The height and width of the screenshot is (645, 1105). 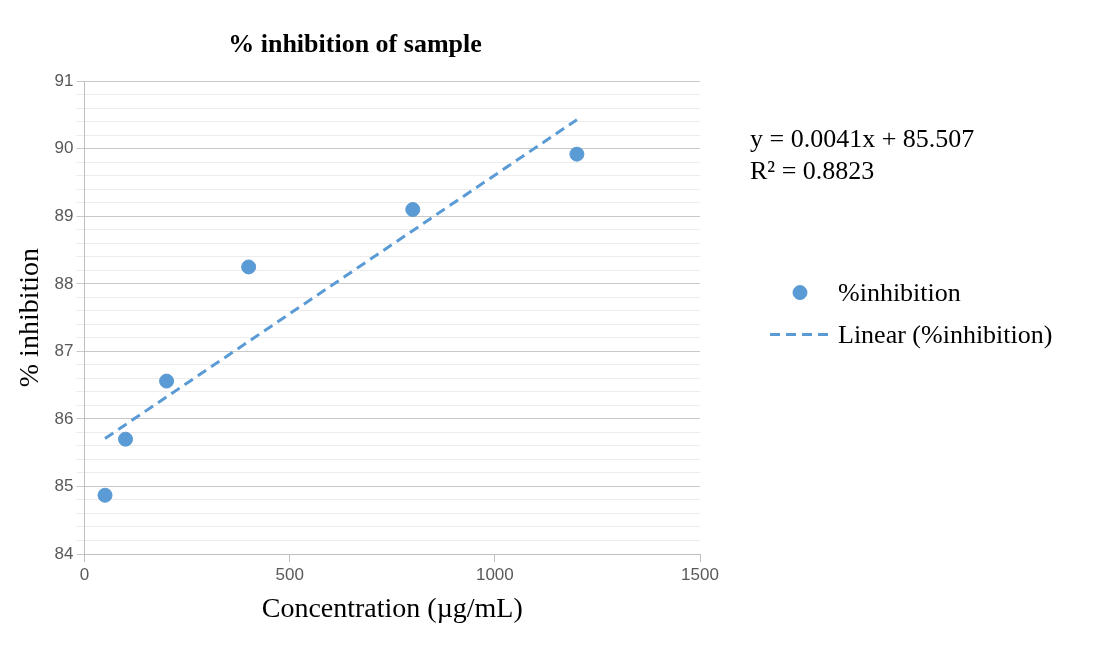 What do you see at coordinates (700, 574) in the screenshot?
I see `x-tick-label: 1500` at bounding box center [700, 574].